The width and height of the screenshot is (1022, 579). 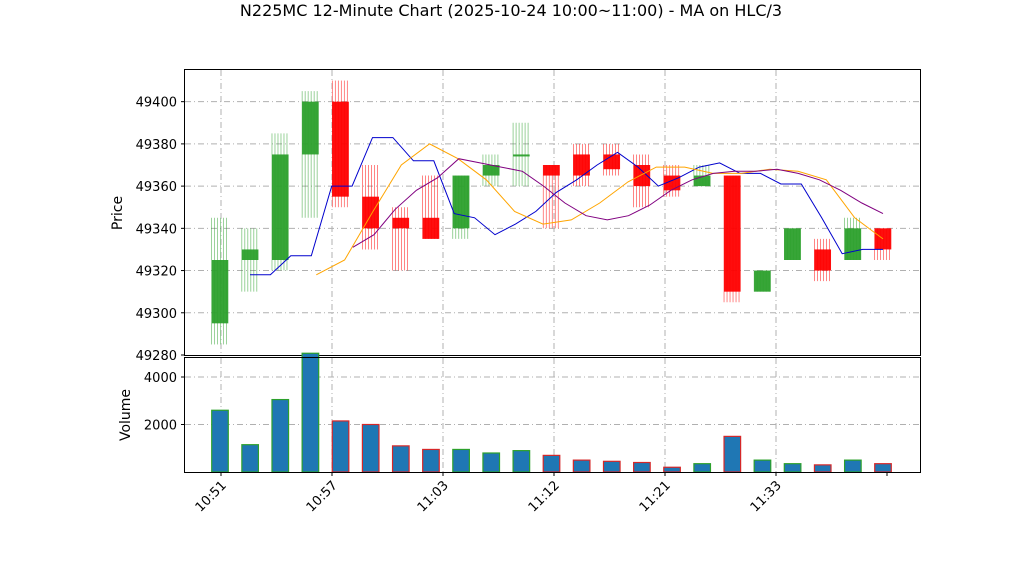 I want to click on price-tick-label: 49280, so click(x=156, y=356).